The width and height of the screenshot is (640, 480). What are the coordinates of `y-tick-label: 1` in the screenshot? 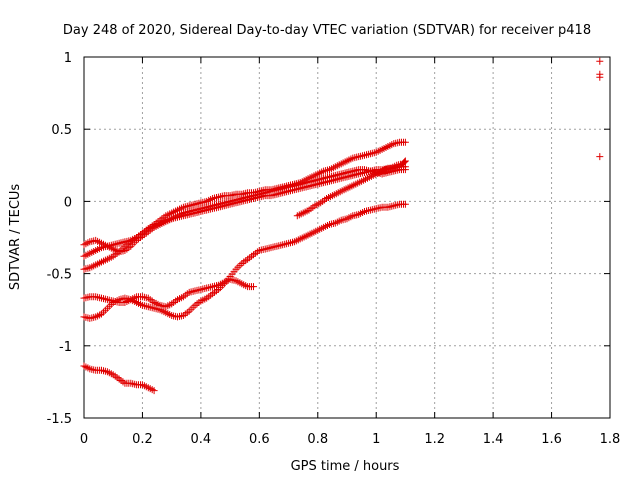 It's located at (68, 58).